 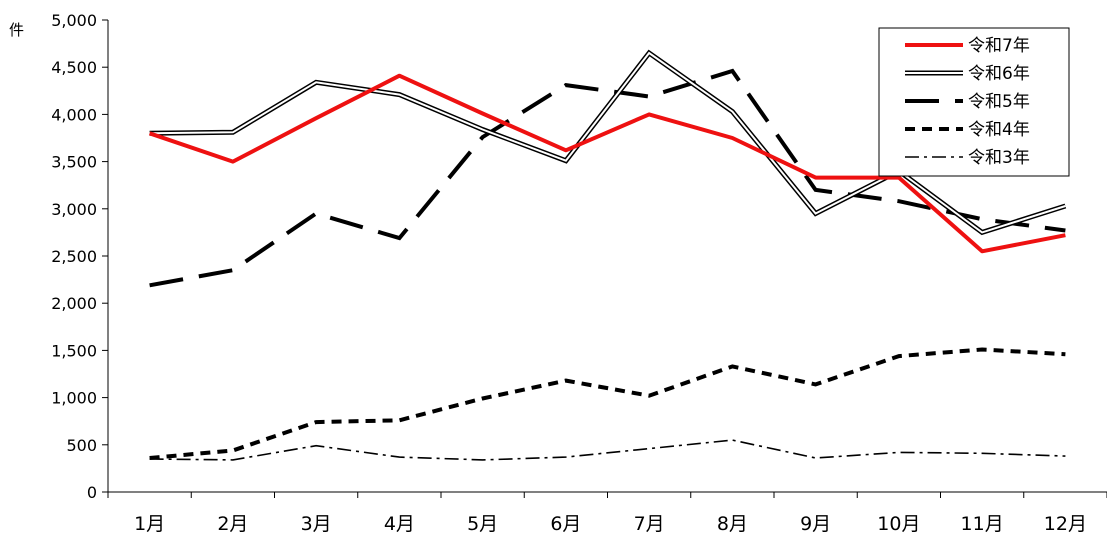 What do you see at coordinates (898, 524) in the screenshot?
I see `x-tick-label: 10月` at bounding box center [898, 524].